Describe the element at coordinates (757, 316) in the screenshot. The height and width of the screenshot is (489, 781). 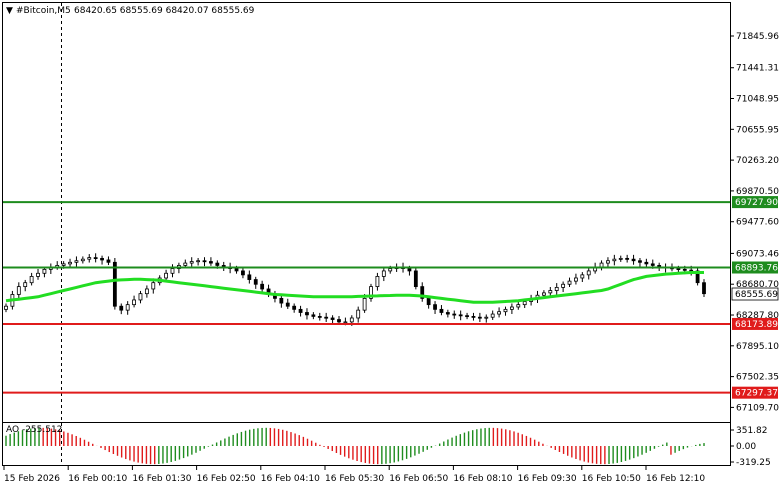
I see `price-tick-label: 68287.80` at that location.